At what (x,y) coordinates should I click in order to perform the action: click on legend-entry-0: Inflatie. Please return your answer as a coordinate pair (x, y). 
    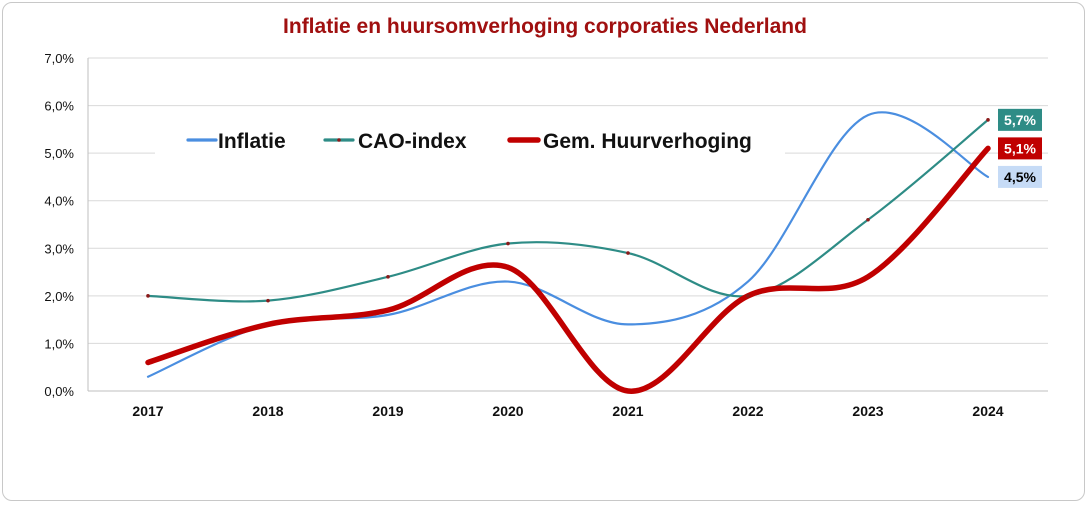
    Looking at the image, I should click on (252, 141).